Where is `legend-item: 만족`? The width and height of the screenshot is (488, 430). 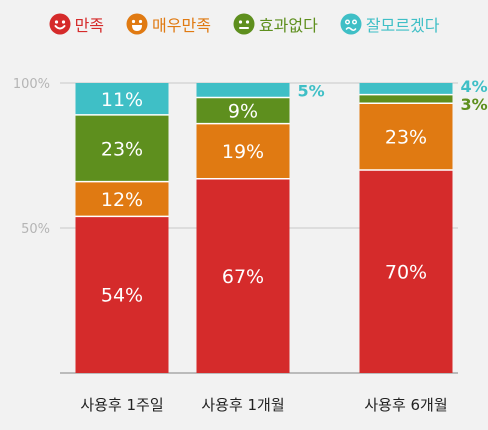
legend-item: 만족 is located at coordinates (76, 24).